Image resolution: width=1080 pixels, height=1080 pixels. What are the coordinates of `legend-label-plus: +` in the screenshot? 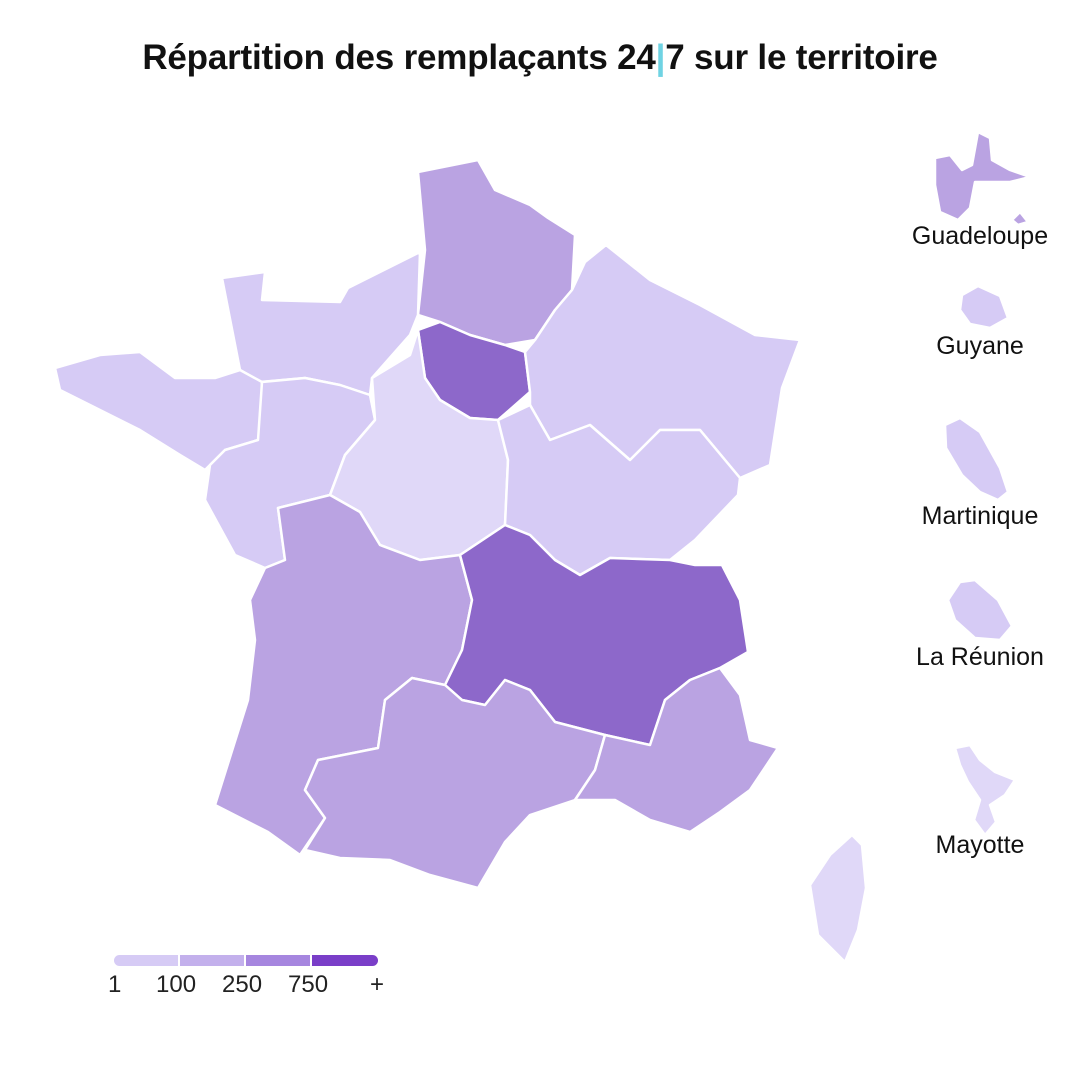 It's located at (377, 984).